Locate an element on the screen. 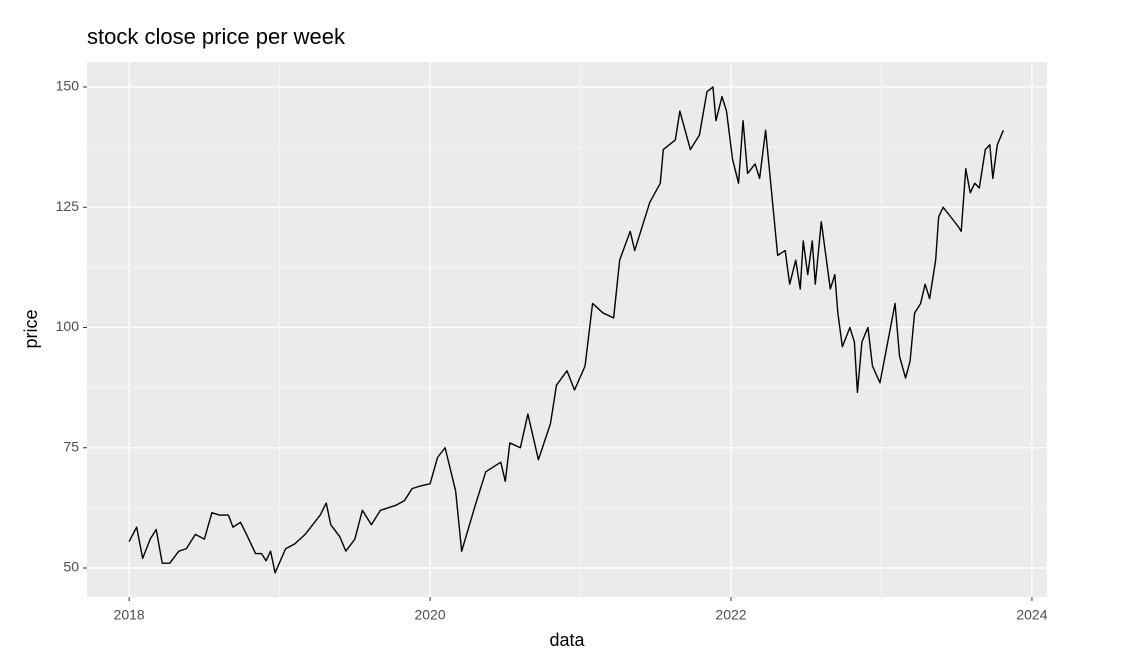  x-tick-label: 2018 is located at coordinates (129, 615).